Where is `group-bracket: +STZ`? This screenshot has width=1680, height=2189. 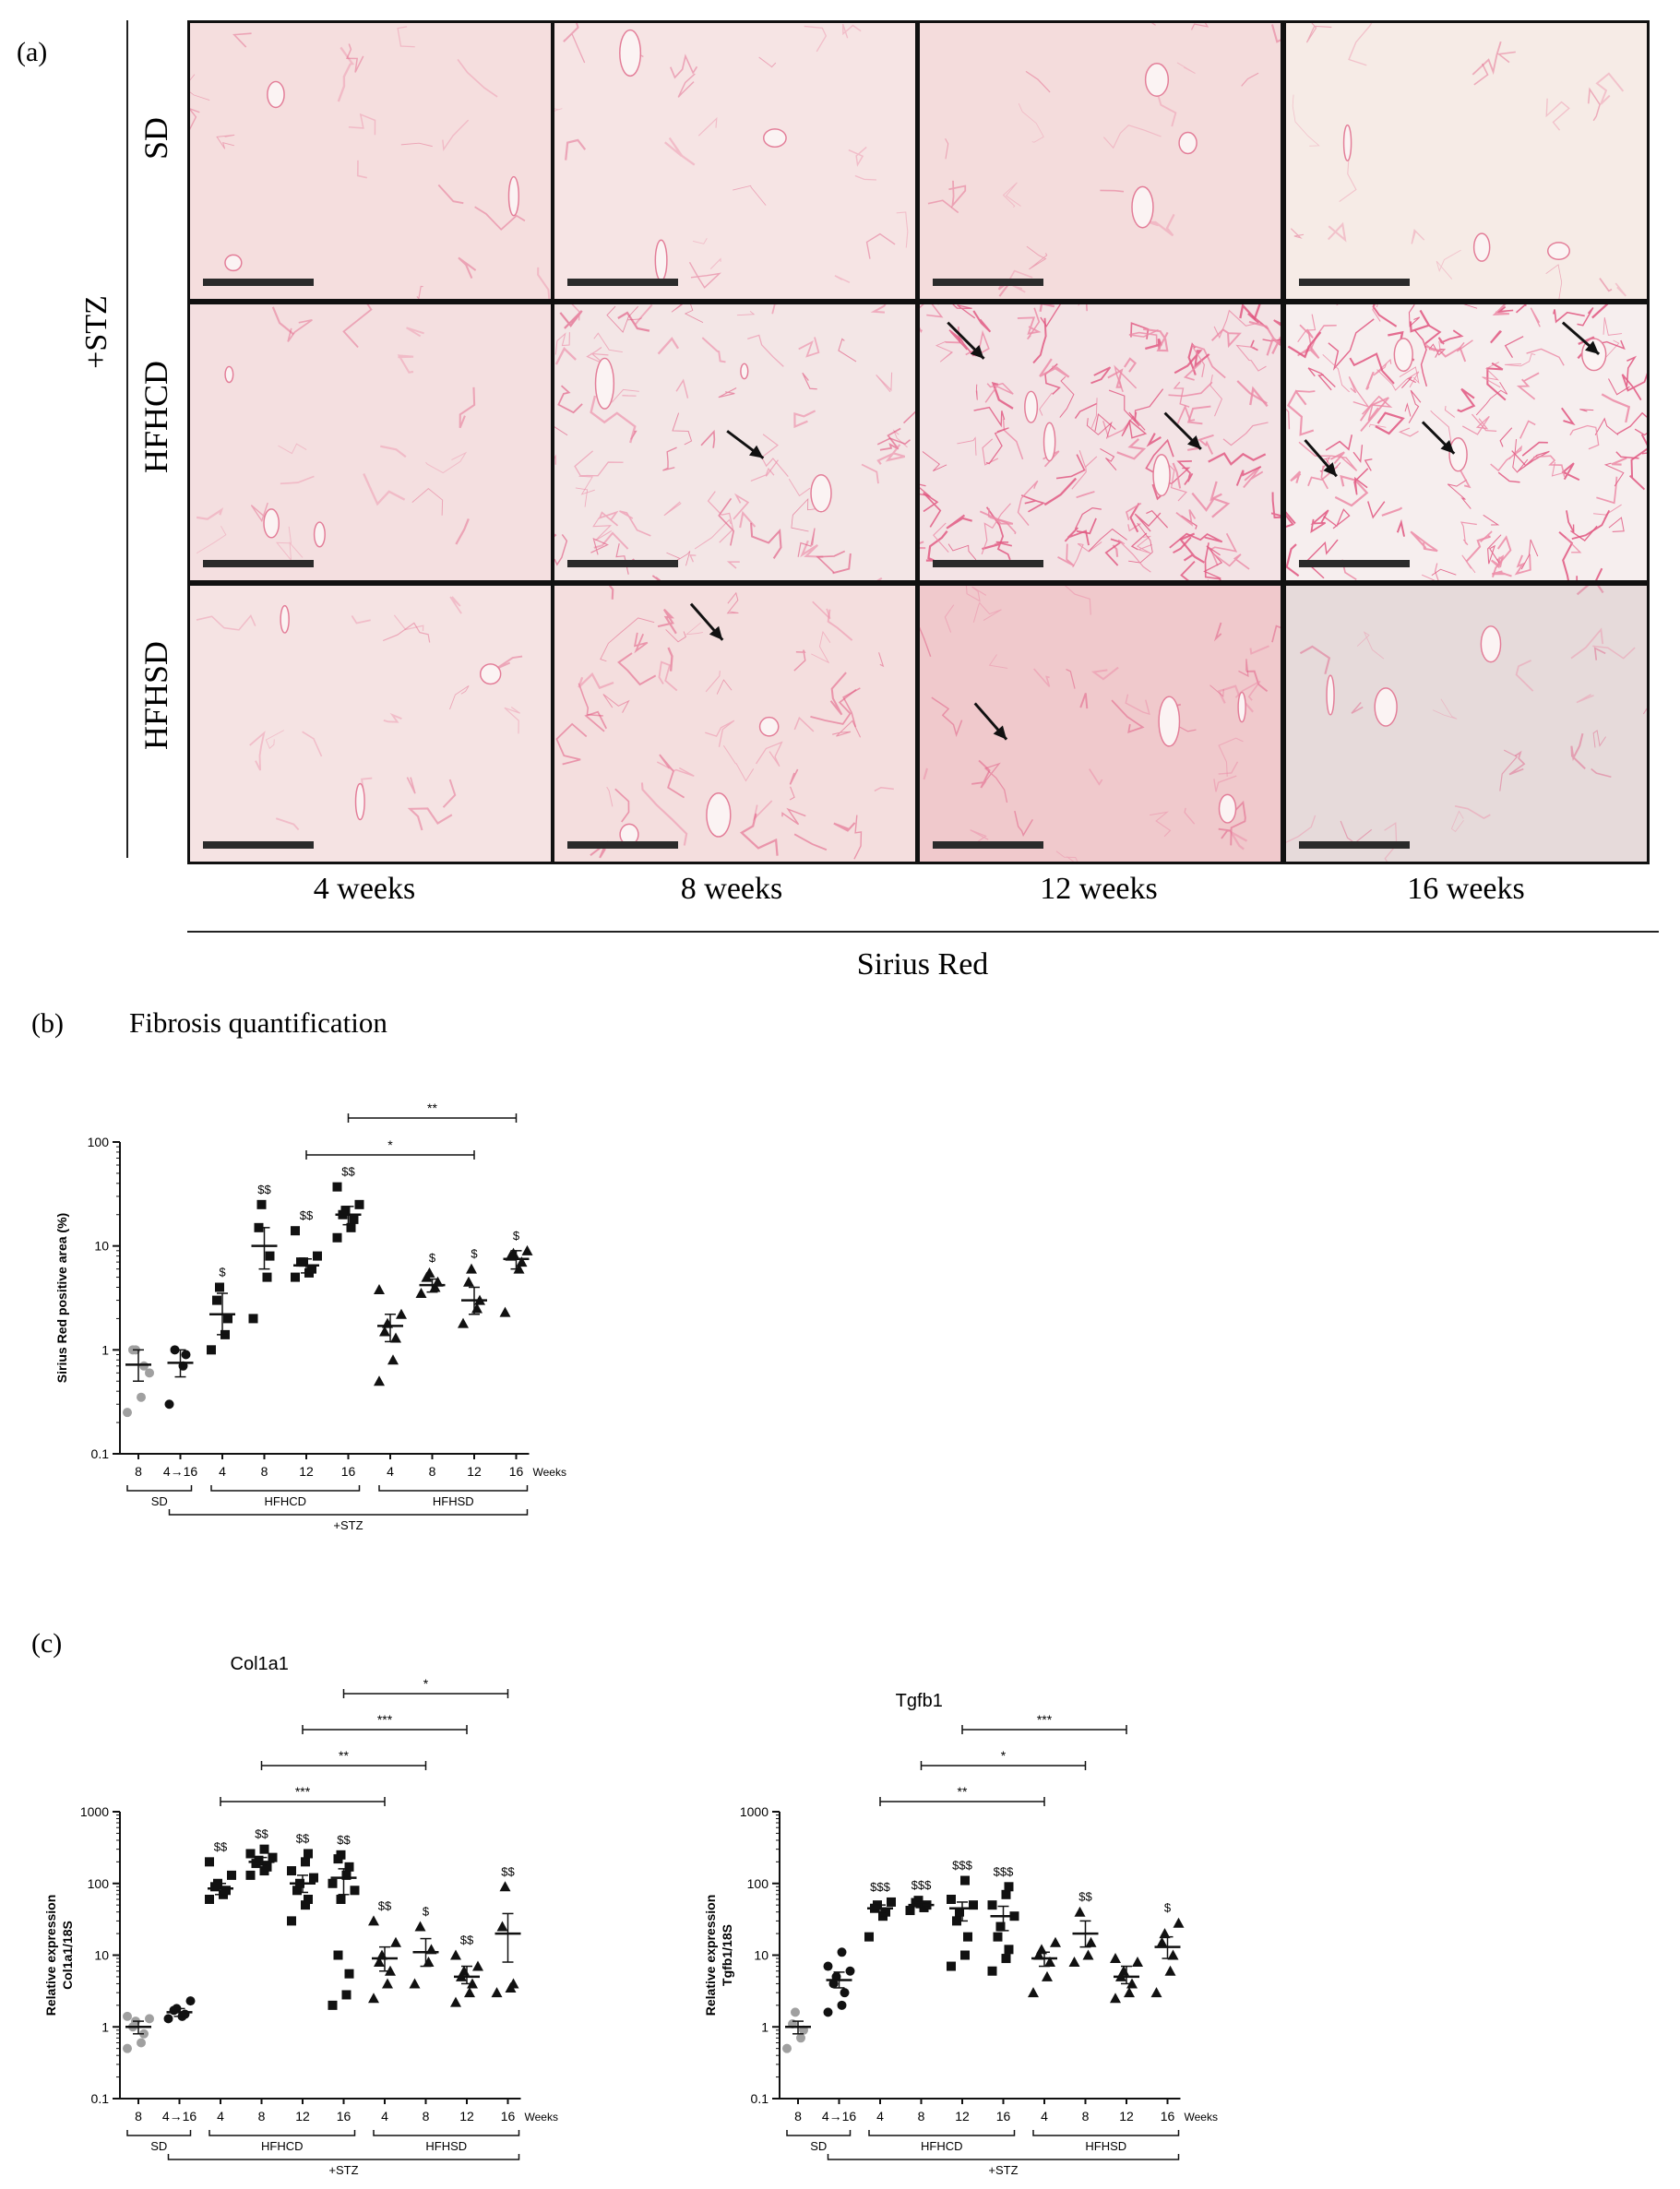 group-bracket: +STZ is located at coordinates (343, 2165).